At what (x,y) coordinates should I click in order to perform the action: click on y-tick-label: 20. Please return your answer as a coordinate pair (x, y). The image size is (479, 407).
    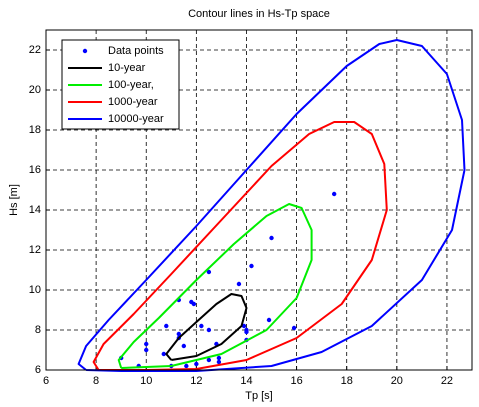
    Looking at the image, I should click on (35, 90).